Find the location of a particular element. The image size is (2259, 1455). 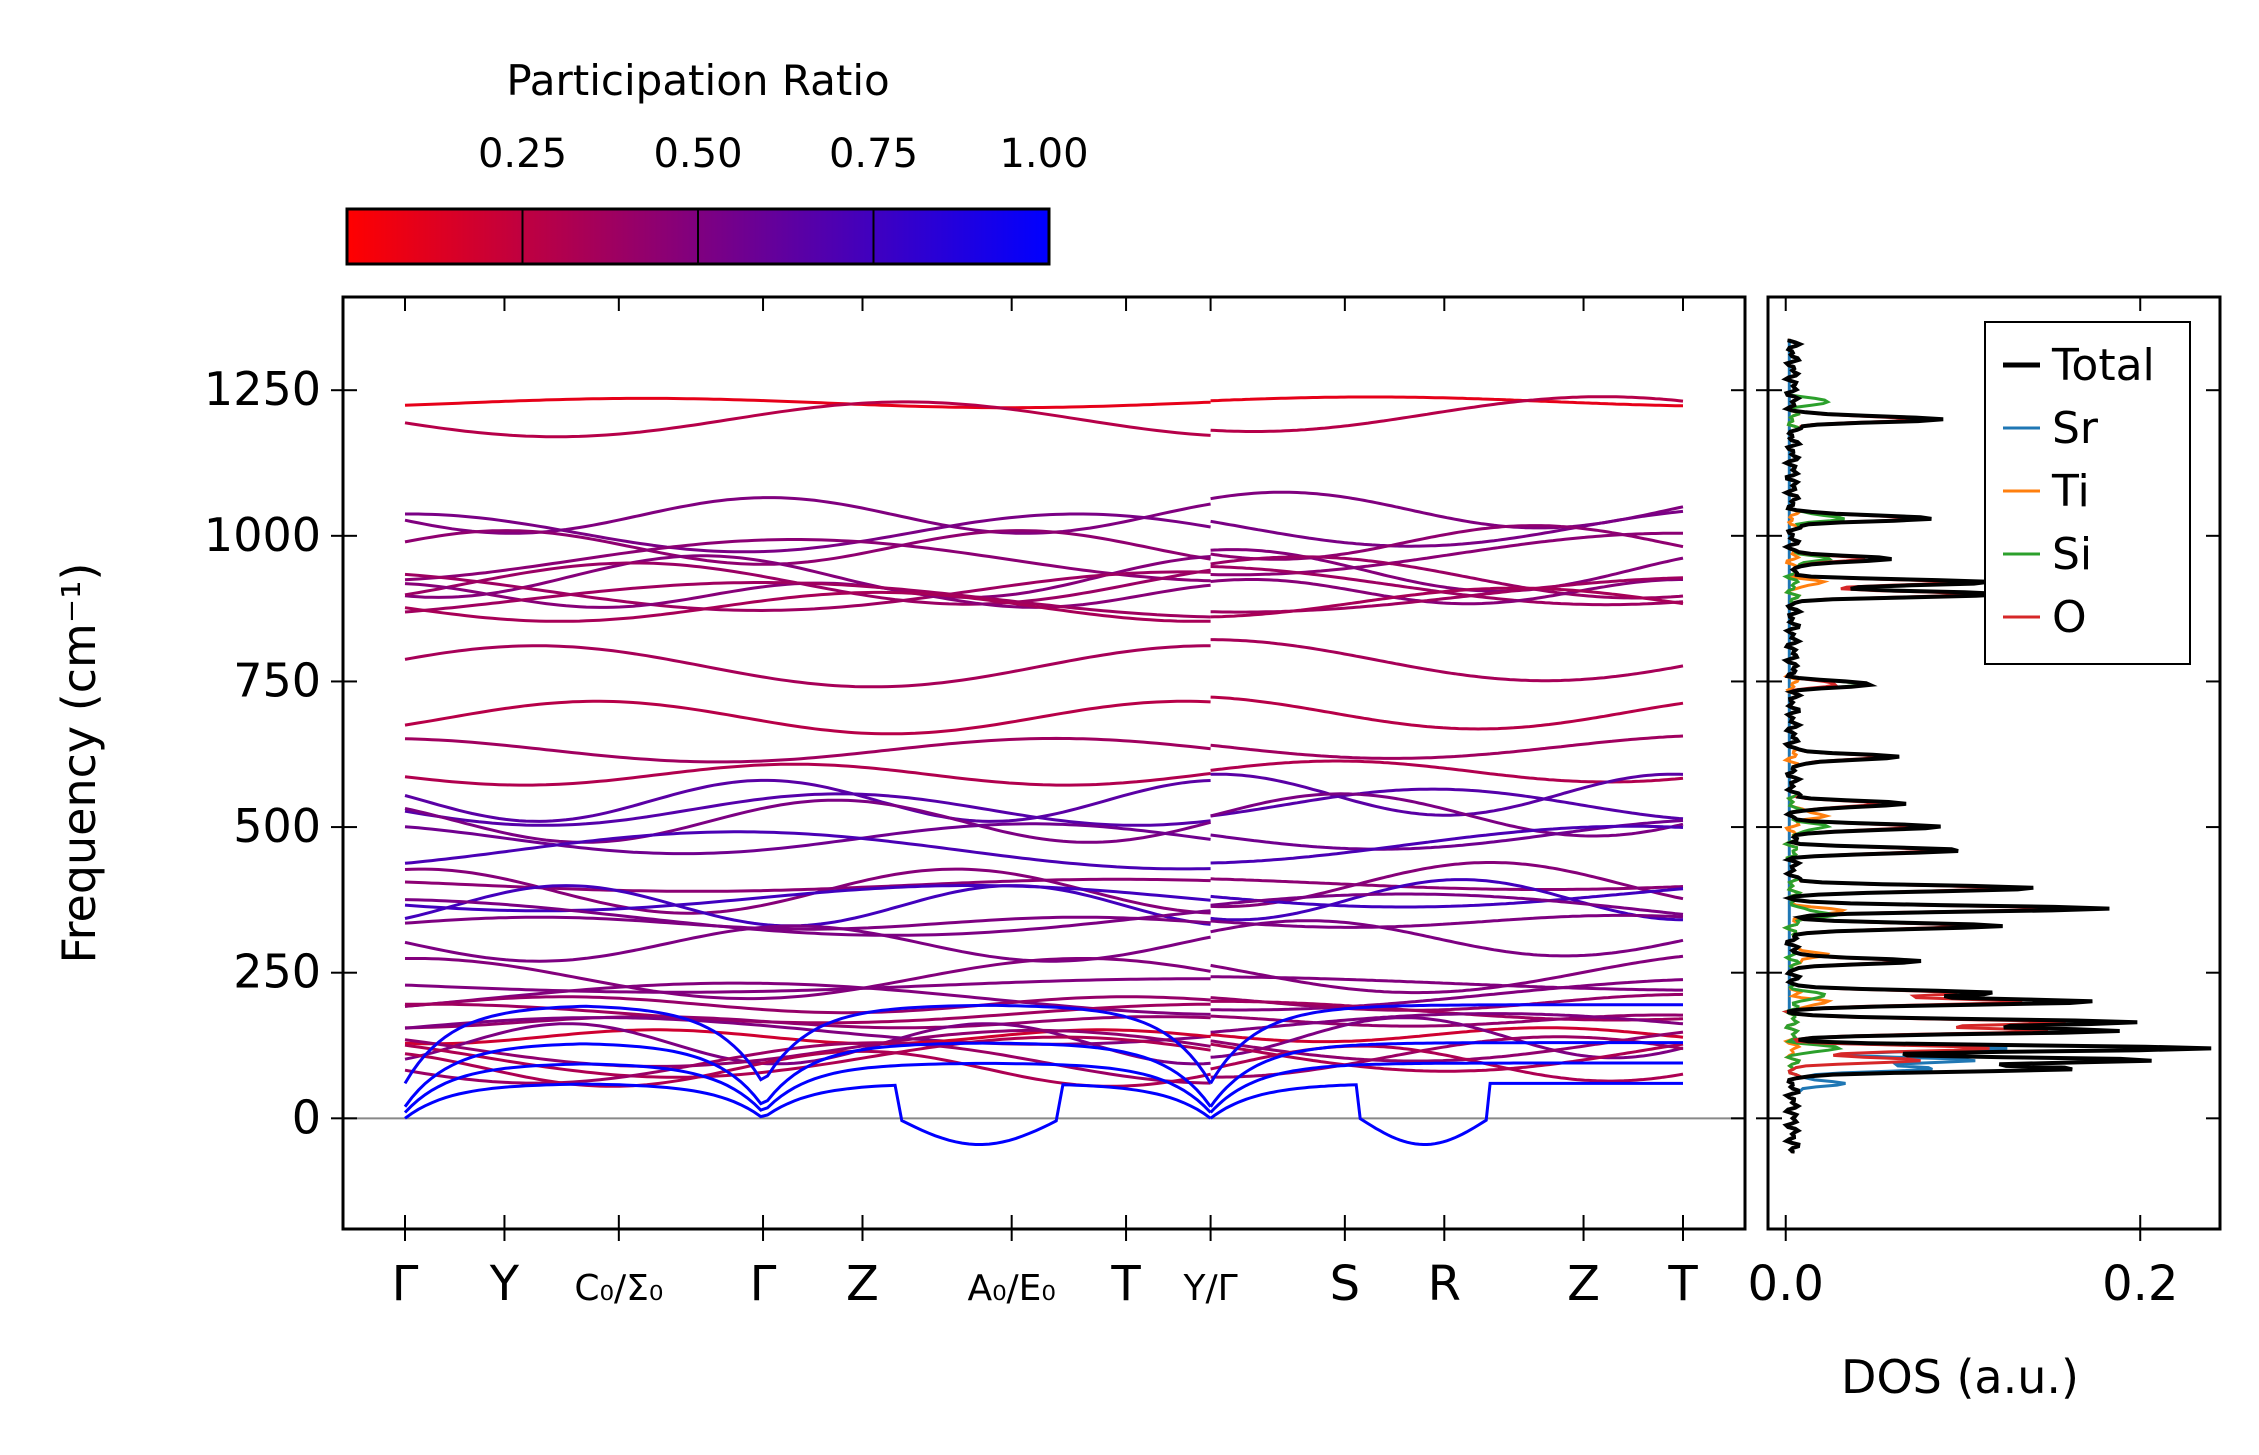

x-tick-label: Y/Γ is located at coordinates (1209, 1288).